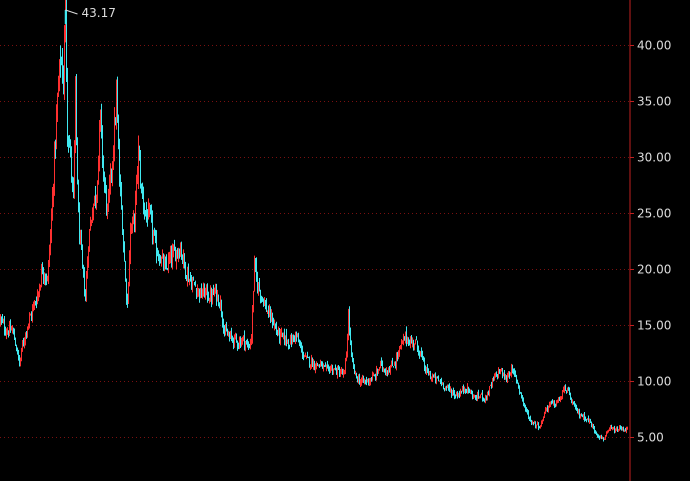  I want to click on y-tick-label: 25.00, so click(654, 214).